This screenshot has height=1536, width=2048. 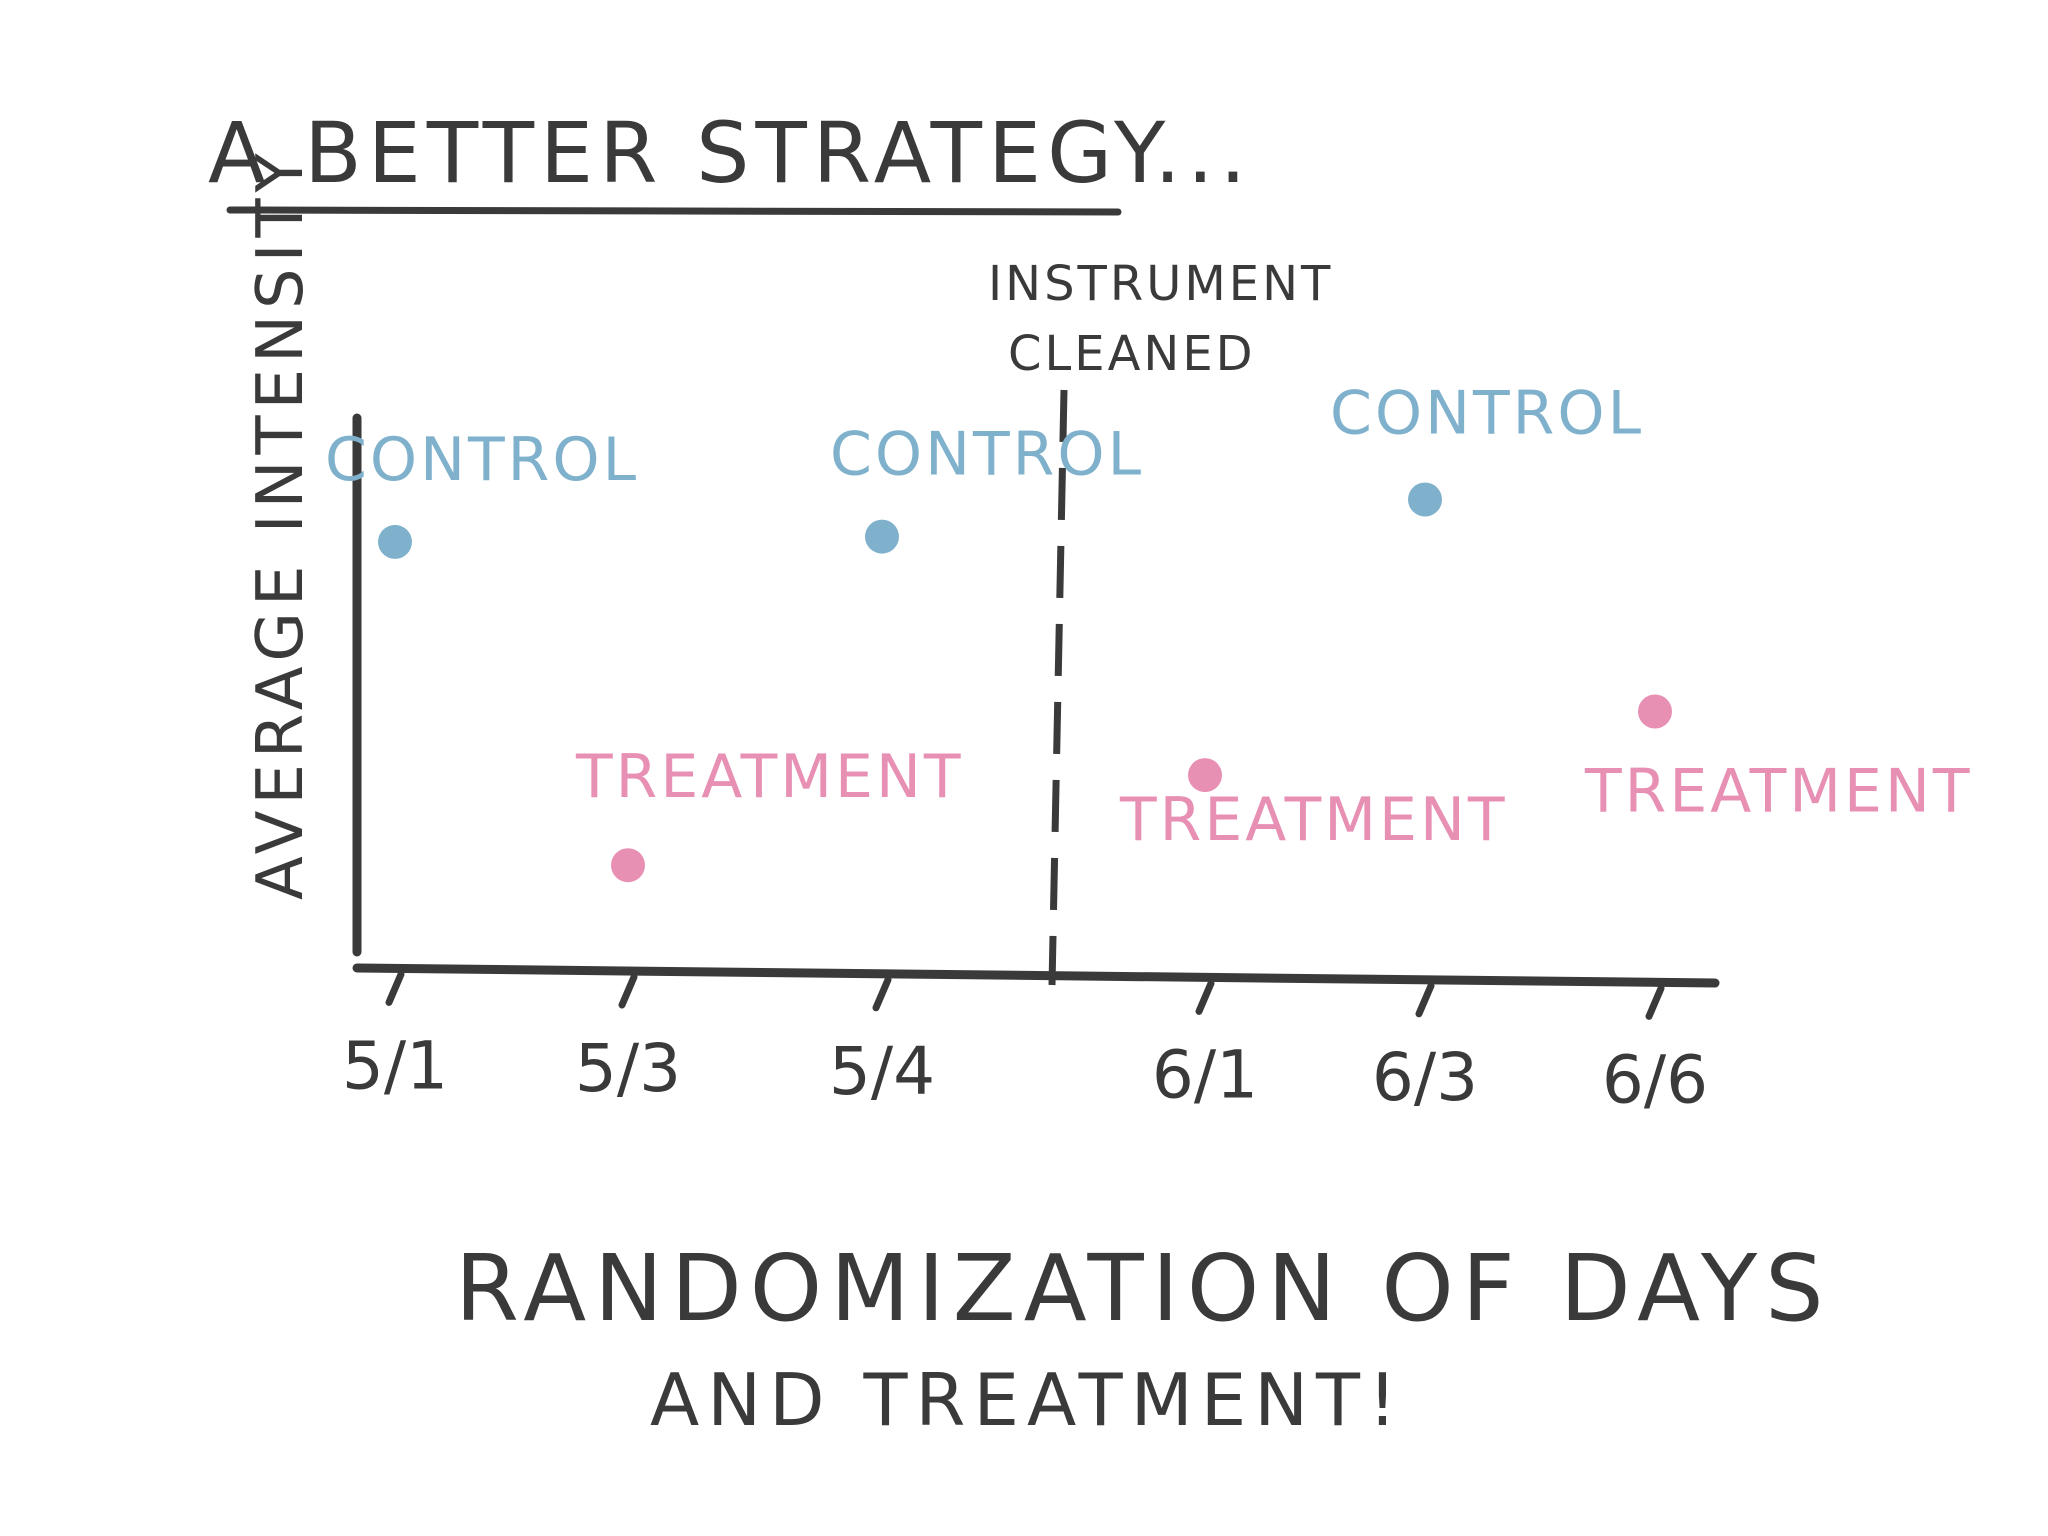 What do you see at coordinates (1025, 1072) in the screenshot?
I see `x-tick-labels: 5/1 5/3 5/4 6/1 6/3 6/6` at bounding box center [1025, 1072].